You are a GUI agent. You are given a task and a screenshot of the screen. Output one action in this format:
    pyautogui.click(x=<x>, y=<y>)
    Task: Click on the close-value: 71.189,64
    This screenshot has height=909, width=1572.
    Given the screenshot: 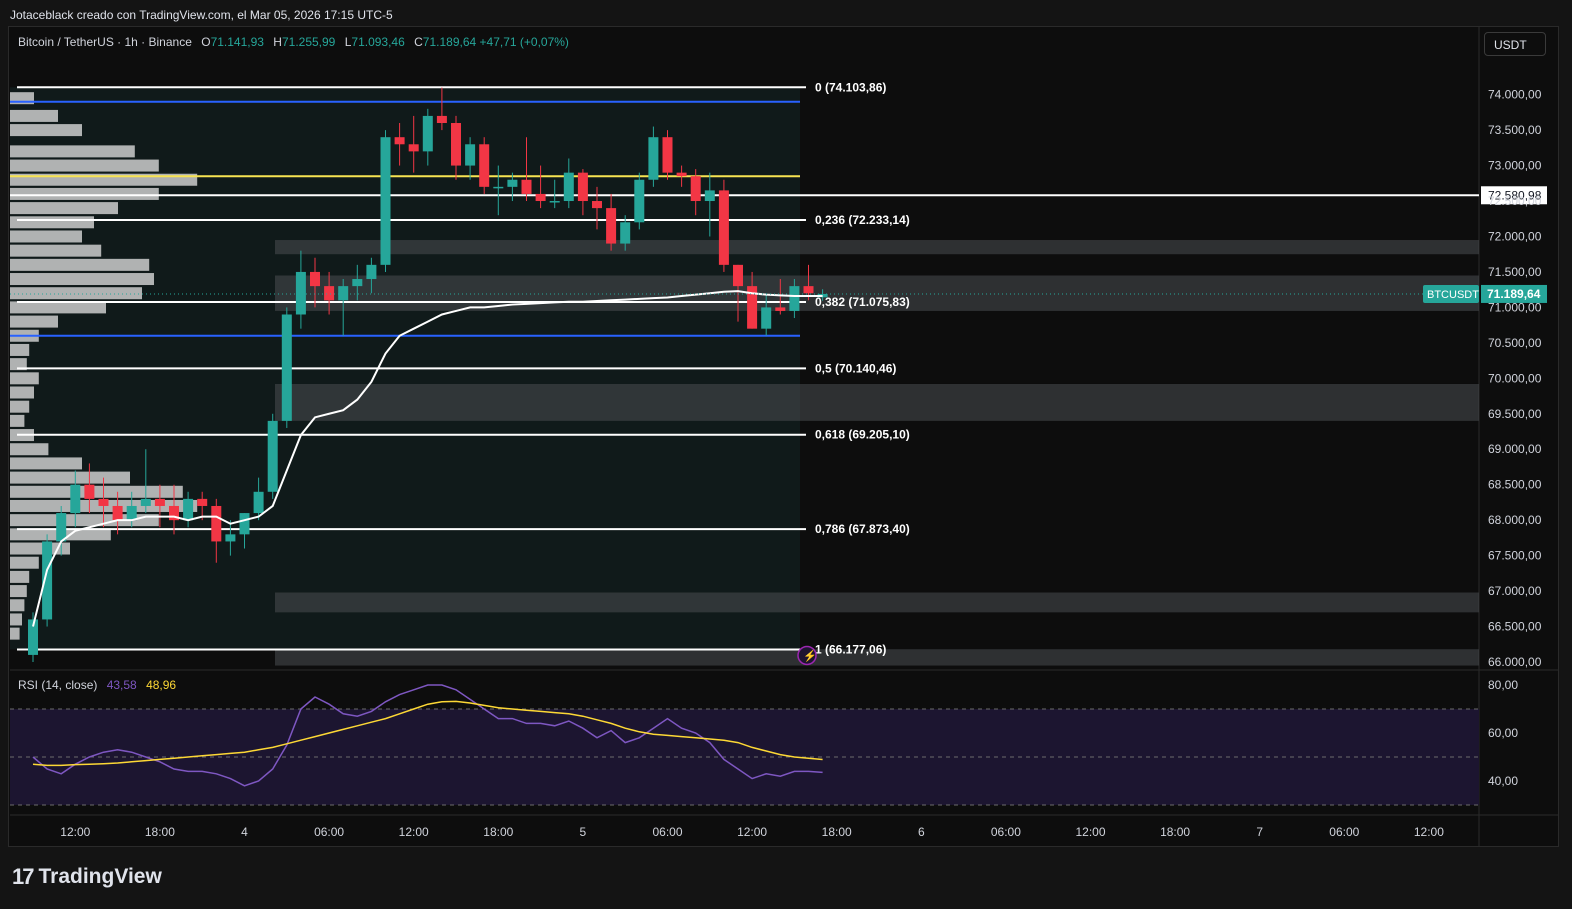 What is the action you would take?
    pyautogui.click(x=449, y=42)
    